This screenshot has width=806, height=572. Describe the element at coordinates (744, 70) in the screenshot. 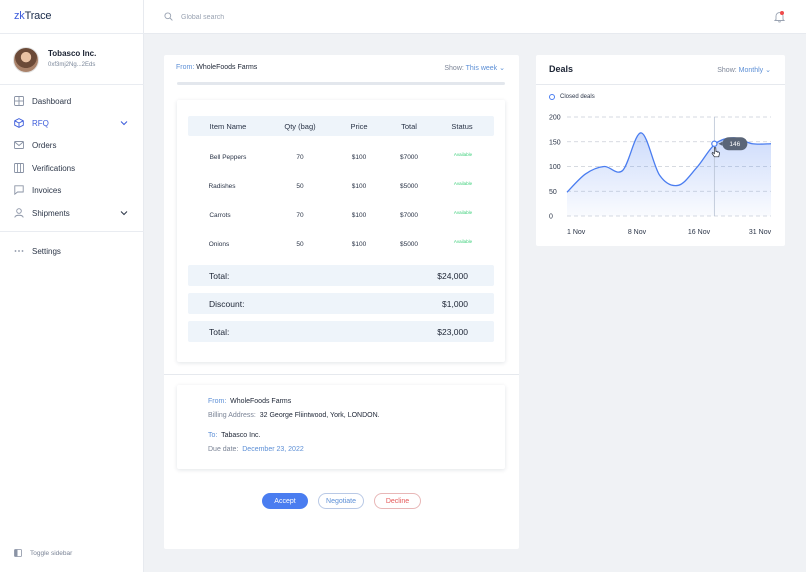

I see `deals-period-select: Show: Monthly ⌄` at that location.